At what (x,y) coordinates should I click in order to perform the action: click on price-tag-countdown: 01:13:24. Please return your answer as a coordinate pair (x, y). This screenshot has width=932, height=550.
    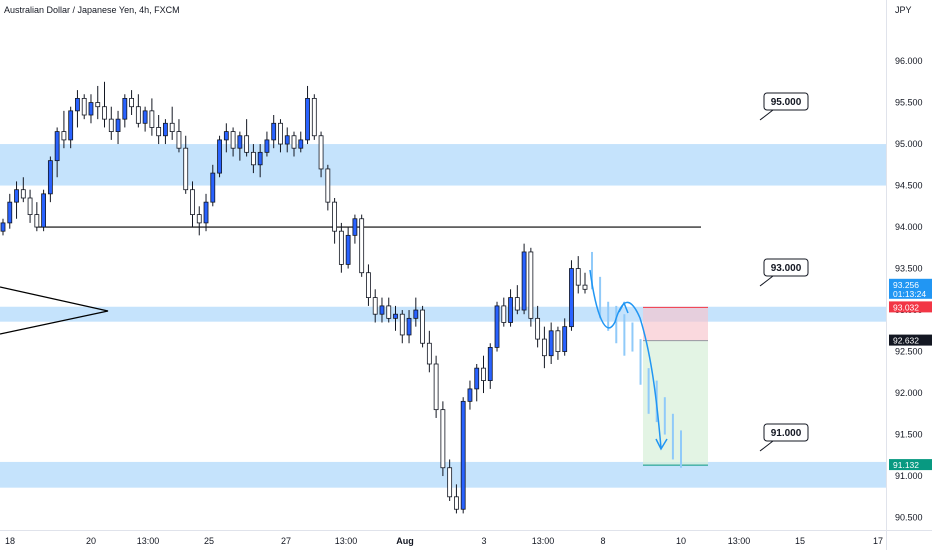
    Looking at the image, I should click on (909, 294).